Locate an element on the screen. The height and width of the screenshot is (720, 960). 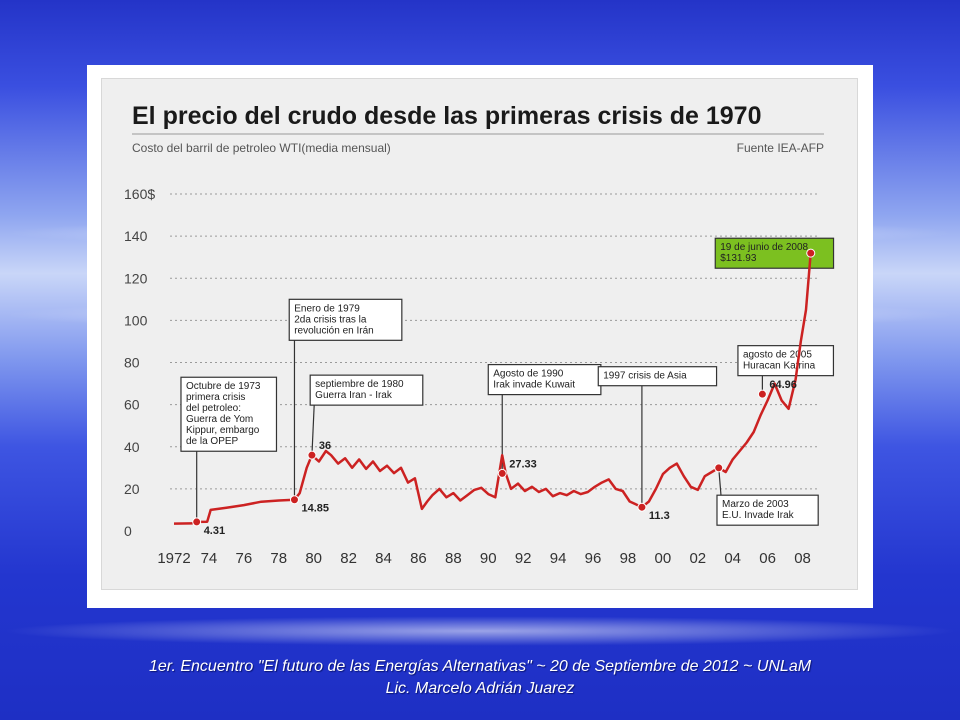
data-label: 11.3 is located at coordinates (659, 516).